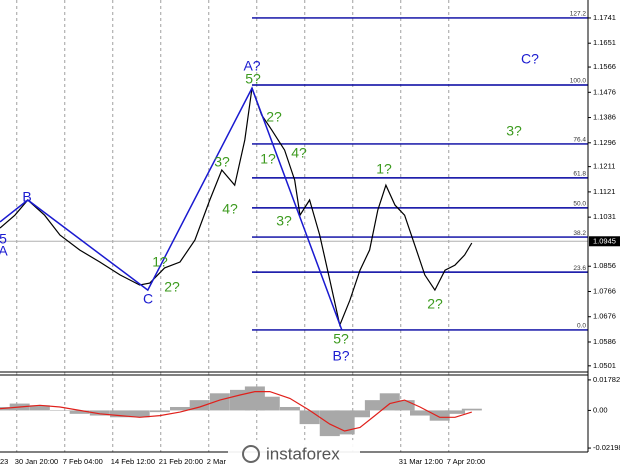 The height and width of the screenshot is (469, 620). Describe the element at coordinates (604, 216) in the screenshot. I see `y-tick-label: 1.1031` at that location.